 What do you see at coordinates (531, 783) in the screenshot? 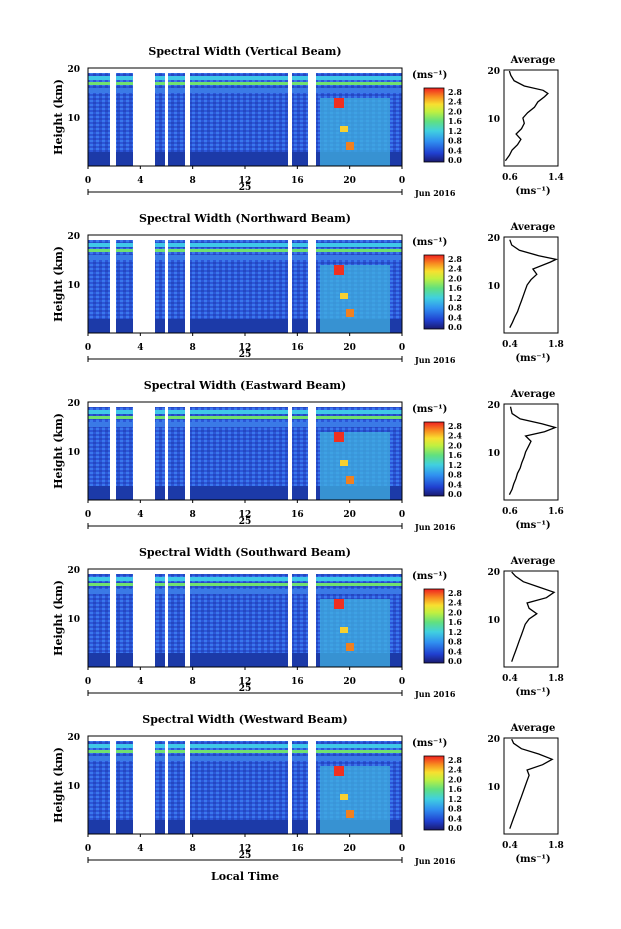
I see `average-profile-line` at bounding box center [531, 783].